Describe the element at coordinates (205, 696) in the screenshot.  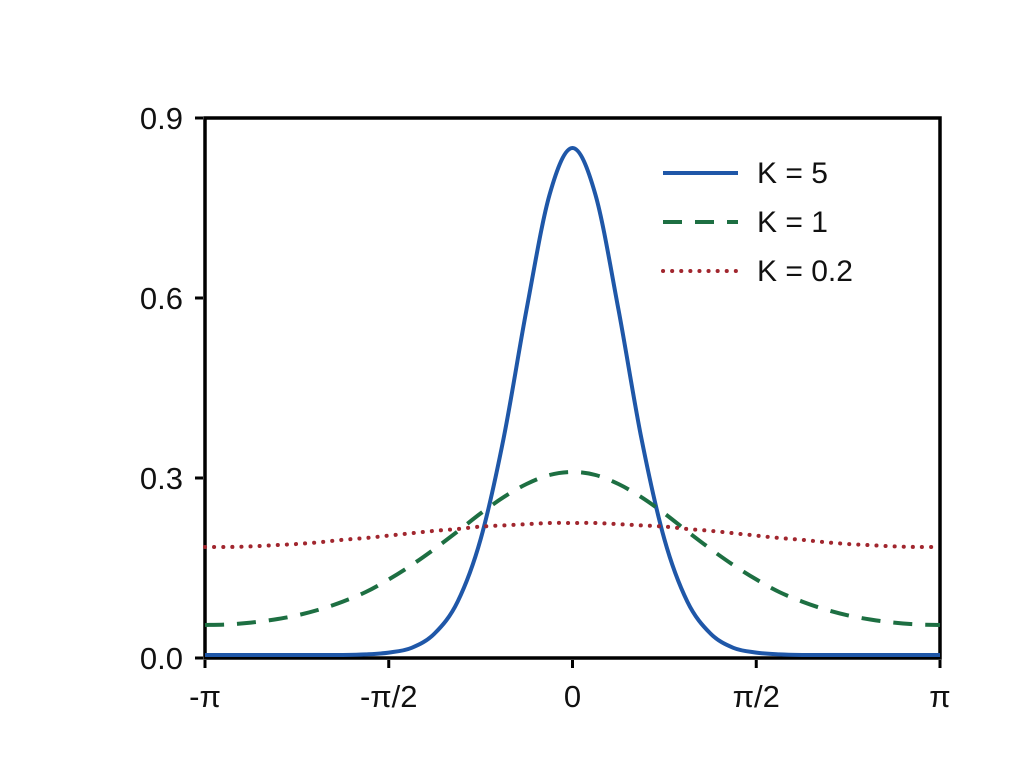
I see `x-tick-label-: -π` at that location.